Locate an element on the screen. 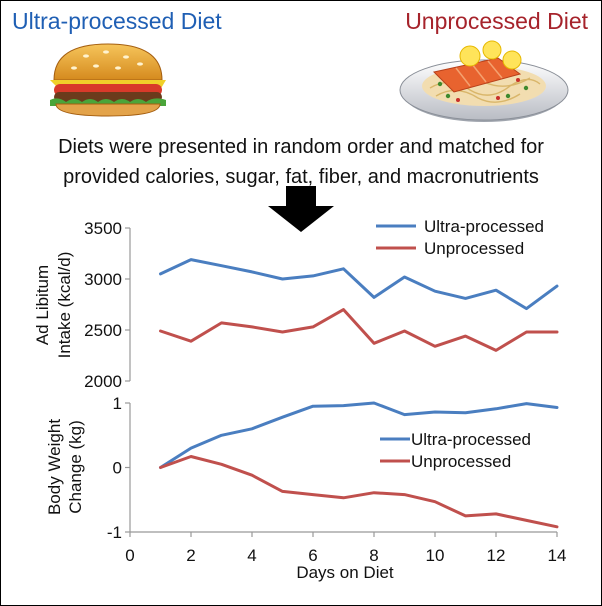  unprocessed-diet-title: Unprocessed Diet is located at coordinates (496, 21).